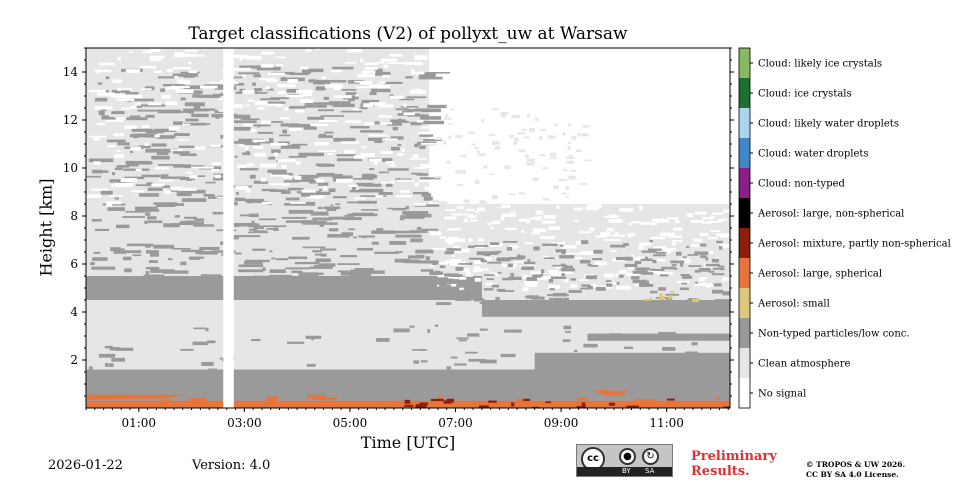 The width and height of the screenshot is (960, 480). I want to click on cc-license-badge: cc ● ↻ BY SA, so click(624, 460).